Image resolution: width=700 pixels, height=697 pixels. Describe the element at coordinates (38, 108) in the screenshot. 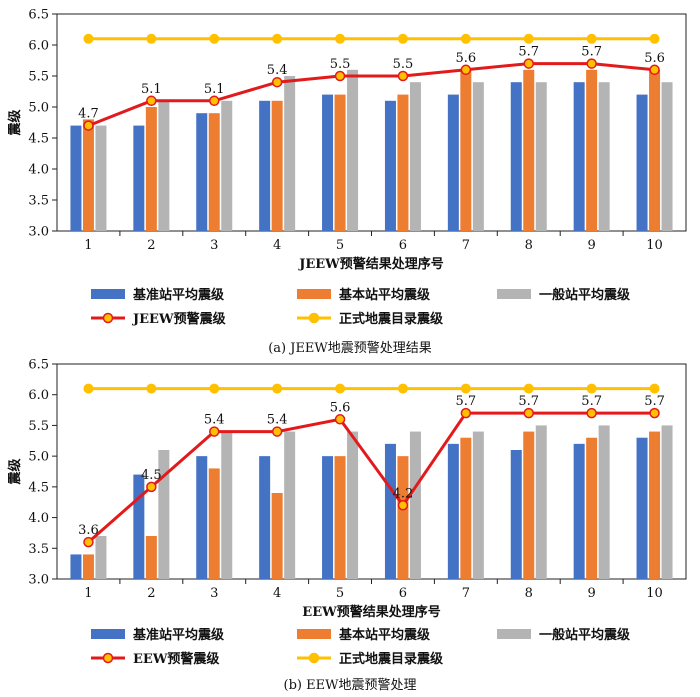

I see `y-tick-label: 5.0` at that location.